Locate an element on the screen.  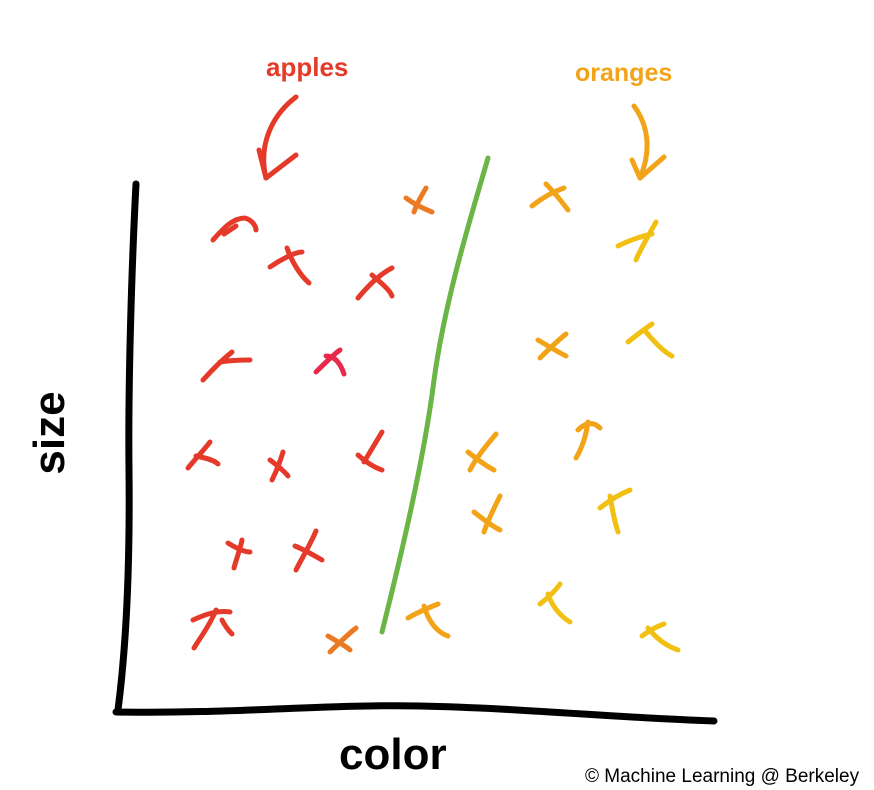
x-axis-line is located at coordinates (415, 713).